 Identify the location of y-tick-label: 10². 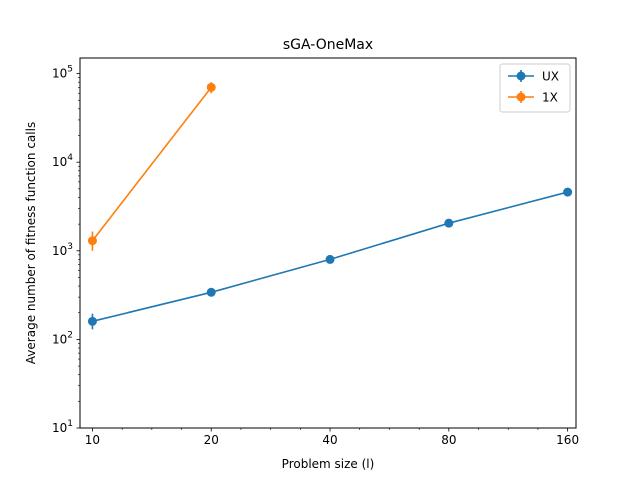
(62, 338).